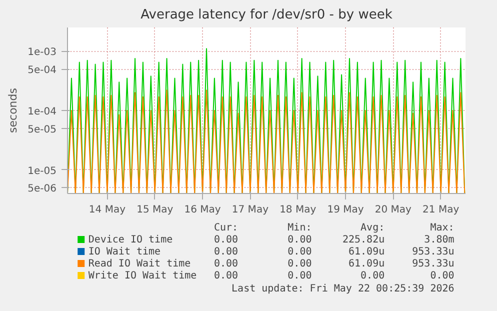 The width and height of the screenshot is (497, 311). Describe the element at coordinates (343, 289) in the screenshot. I see `text: Last update: Fri May 22 00:25:39 2026` at that location.